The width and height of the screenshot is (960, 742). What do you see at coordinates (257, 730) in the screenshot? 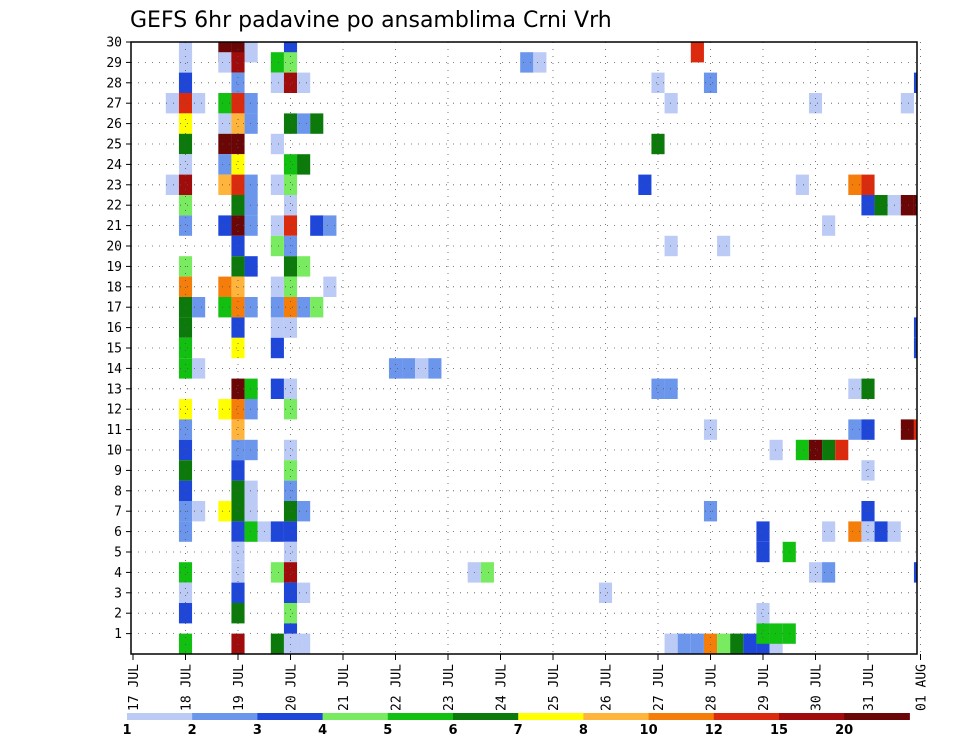
I see `colorbar-label: 3` at bounding box center [257, 730].